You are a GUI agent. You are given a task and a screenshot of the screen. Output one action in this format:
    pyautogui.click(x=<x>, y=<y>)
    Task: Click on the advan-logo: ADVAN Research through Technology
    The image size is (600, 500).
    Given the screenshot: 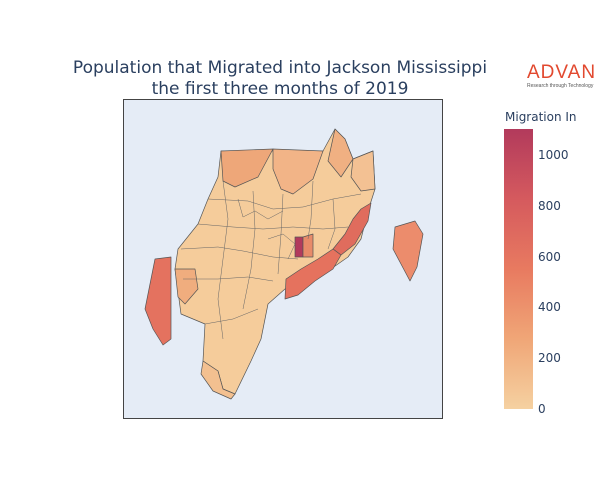 What is the action you would take?
    pyautogui.click(x=562, y=76)
    